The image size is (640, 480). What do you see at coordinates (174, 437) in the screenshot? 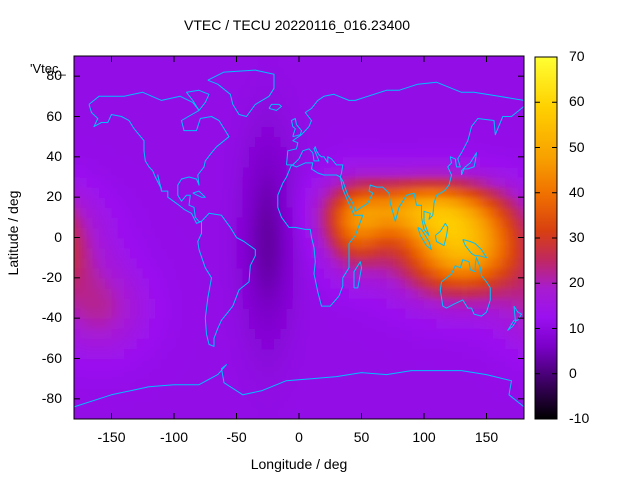
I see `x-tick-label: -100` at bounding box center [174, 437].